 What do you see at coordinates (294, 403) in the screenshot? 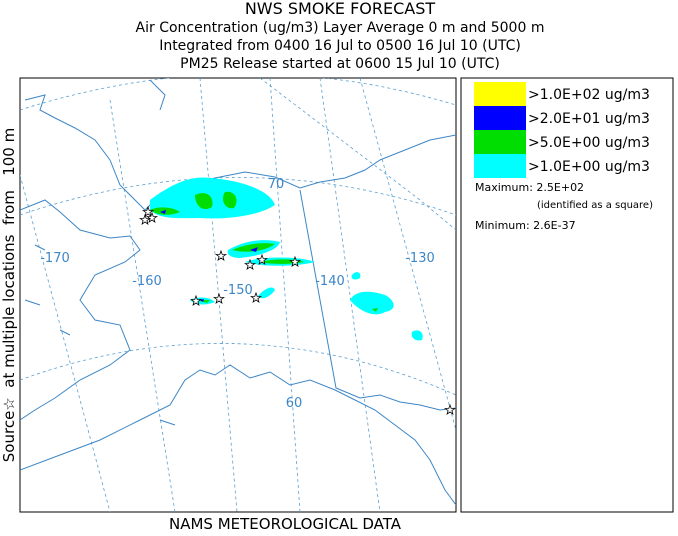
I see `map-label: 60` at bounding box center [294, 403].